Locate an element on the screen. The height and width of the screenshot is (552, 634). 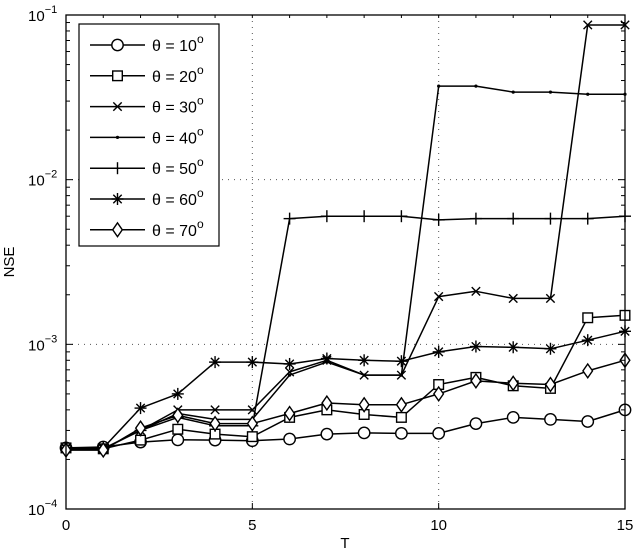
legend-item: θ = 20o is located at coordinates (147, 74).